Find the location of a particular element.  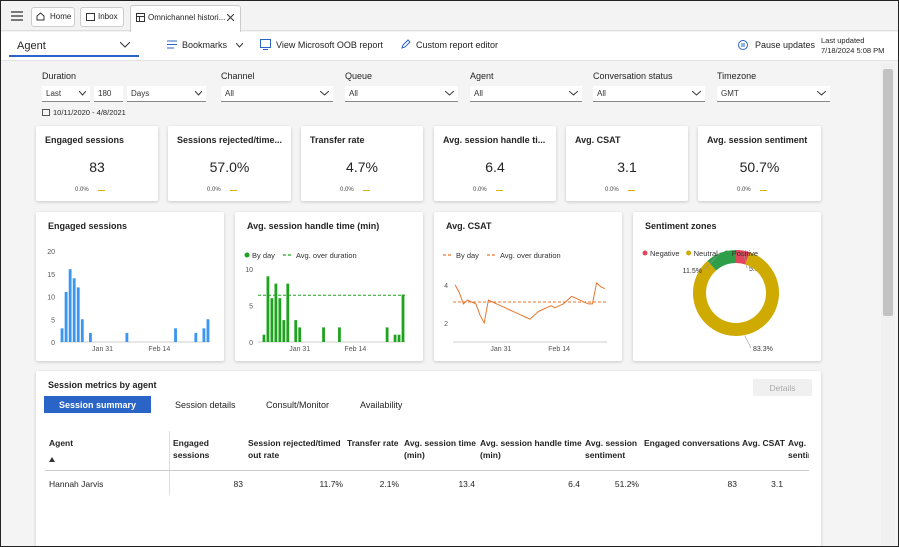

kpi-title: Transfer rate is located at coordinates (337, 140).